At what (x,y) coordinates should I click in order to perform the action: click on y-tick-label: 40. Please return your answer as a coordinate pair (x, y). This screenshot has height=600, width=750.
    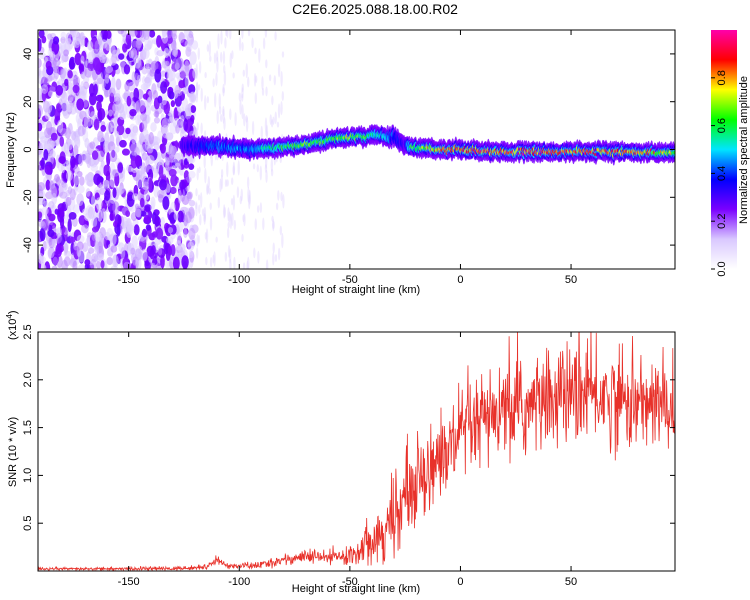
    Looking at the image, I should click on (28, 54).